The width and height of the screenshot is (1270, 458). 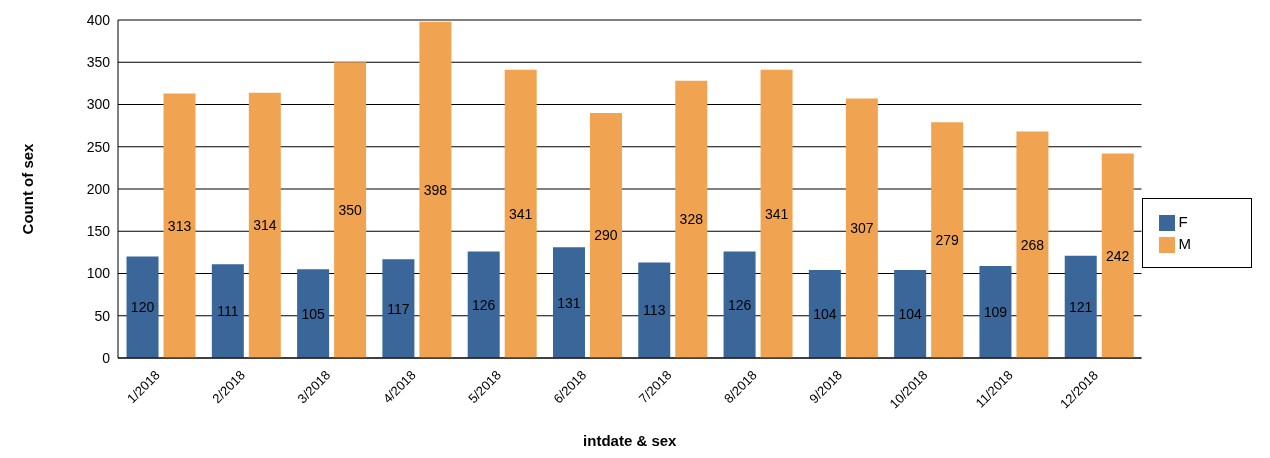 What do you see at coordinates (98, 231) in the screenshot?
I see `y-tick-label: 150` at bounding box center [98, 231].